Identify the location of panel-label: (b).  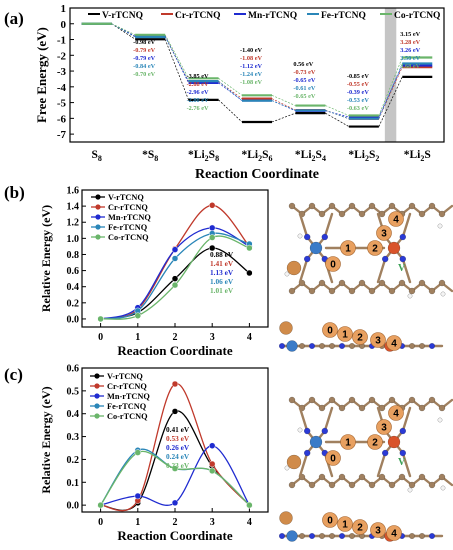
(14, 192).